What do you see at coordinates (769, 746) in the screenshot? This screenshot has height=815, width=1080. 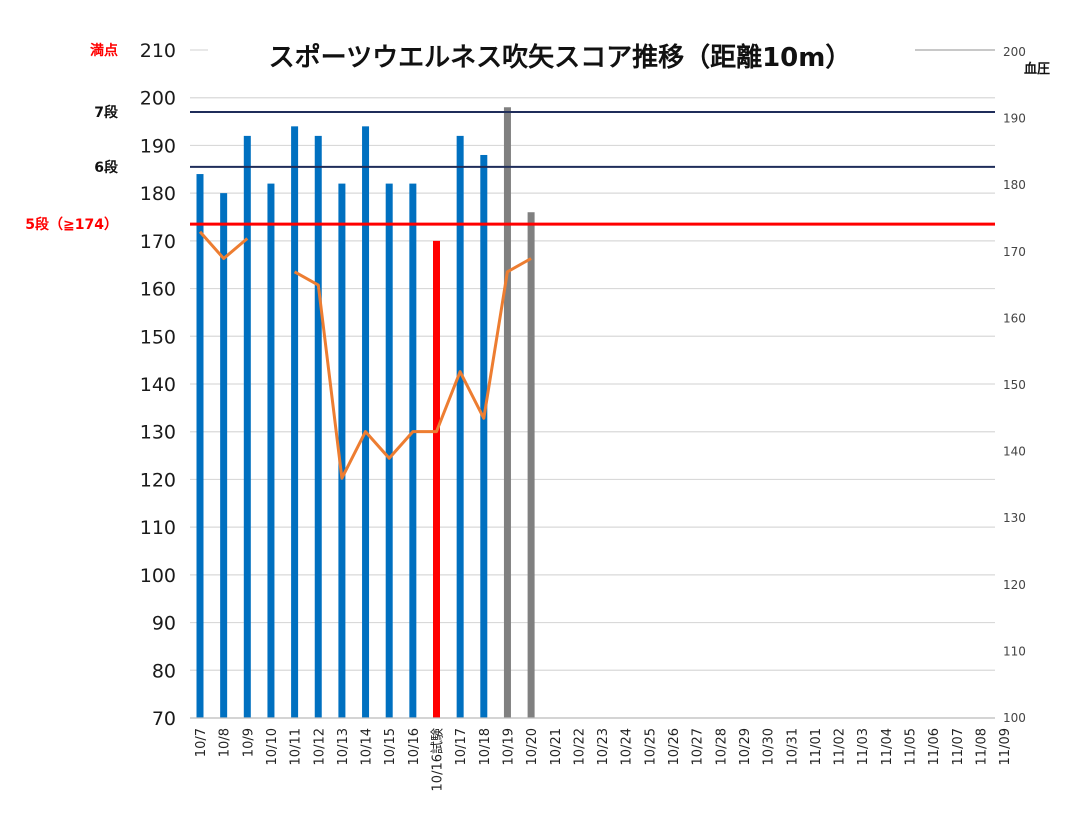 I see `x-tick-label: 10/30` at bounding box center [769, 746].